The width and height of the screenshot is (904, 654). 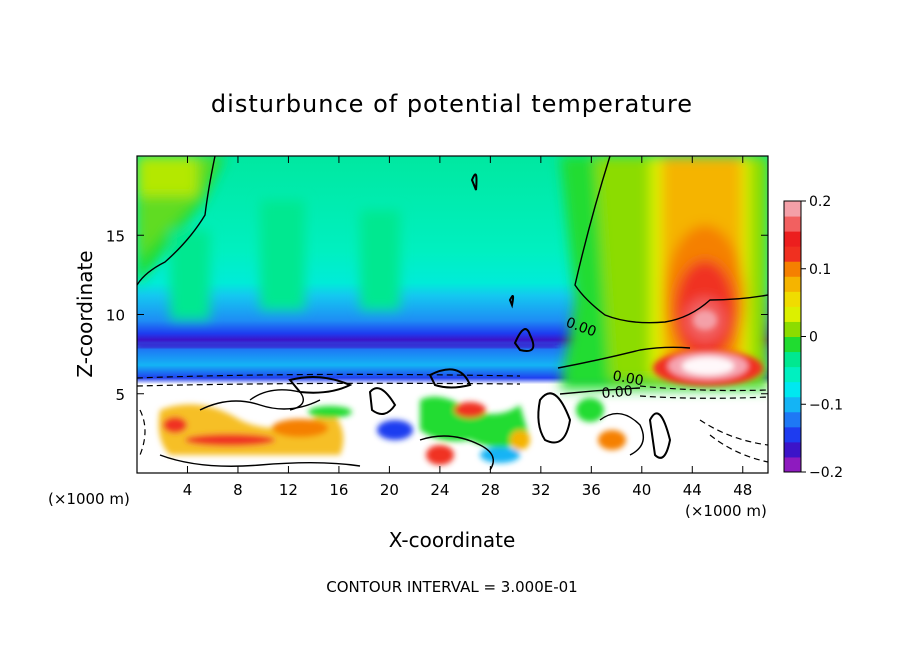 I want to click on colorbar: 0.2 0.1 0 −0.1 −0.2, so click(x=813, y=337).